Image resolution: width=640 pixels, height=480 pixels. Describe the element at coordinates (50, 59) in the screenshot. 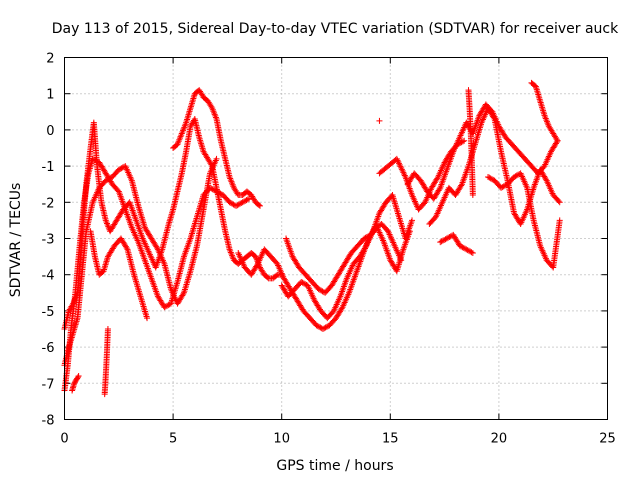

I see `y-tick-label: 2` at that location.